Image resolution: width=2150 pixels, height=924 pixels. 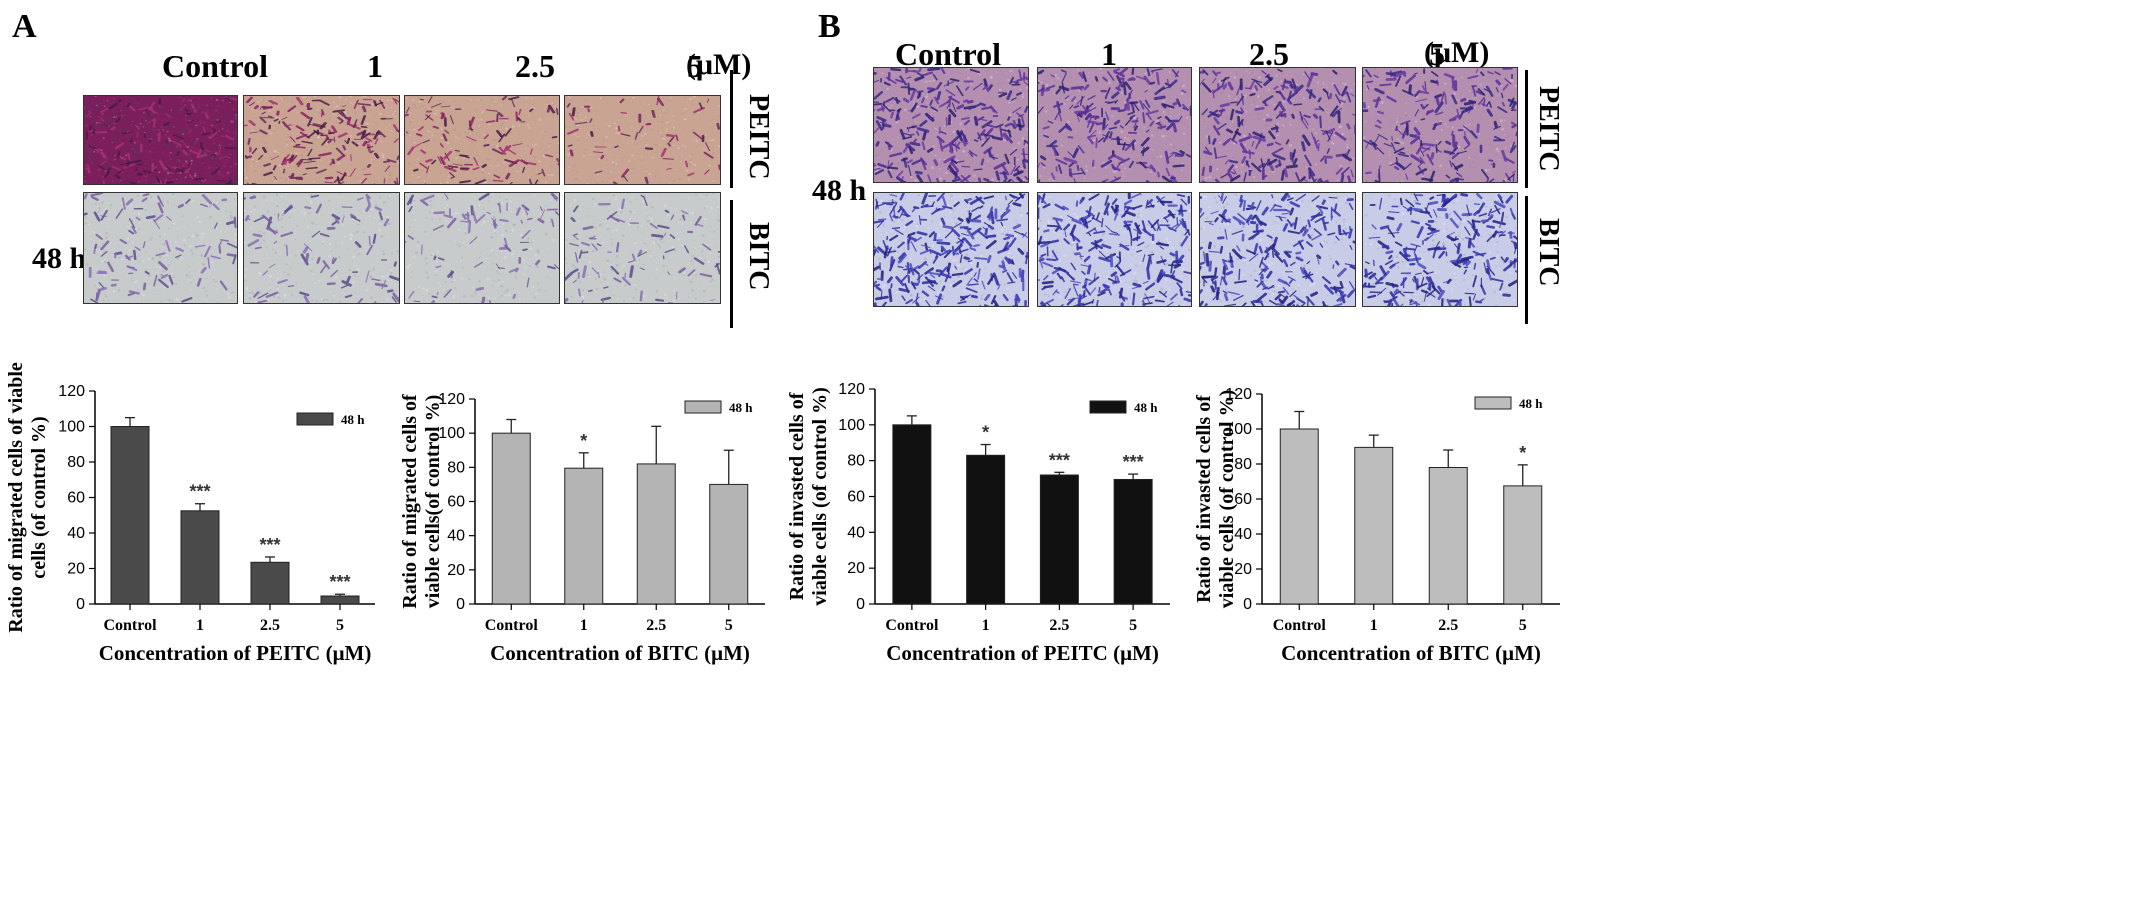 What do you see at coordinates (731, 264) in the screenshot?
I see `panel-a-bitc-bracket` at bounding box center [731, 264].